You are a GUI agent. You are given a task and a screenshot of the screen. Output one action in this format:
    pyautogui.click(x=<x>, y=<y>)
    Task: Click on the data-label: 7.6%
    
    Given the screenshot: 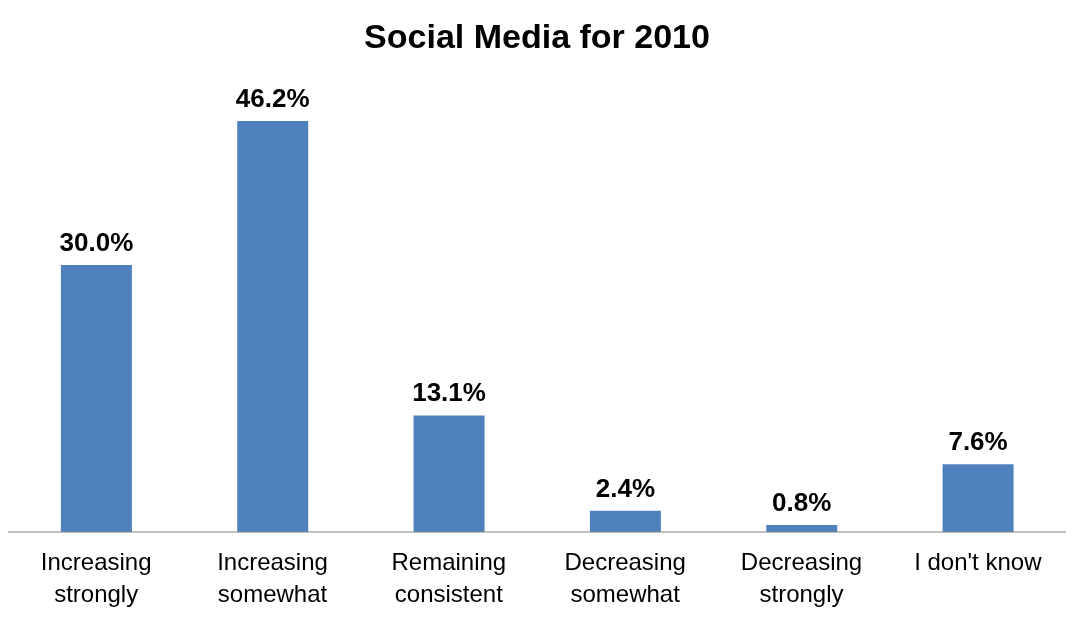 What is the action you would take?
    pyautogui.click(x=978, y=441)
    